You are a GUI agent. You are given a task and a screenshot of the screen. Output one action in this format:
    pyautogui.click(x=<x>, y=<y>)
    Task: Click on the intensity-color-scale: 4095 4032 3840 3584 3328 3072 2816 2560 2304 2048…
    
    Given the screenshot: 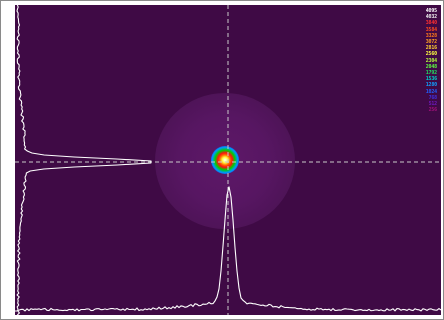 What is the action you would take?
    pyautogui.click(x=427, y=60)
    